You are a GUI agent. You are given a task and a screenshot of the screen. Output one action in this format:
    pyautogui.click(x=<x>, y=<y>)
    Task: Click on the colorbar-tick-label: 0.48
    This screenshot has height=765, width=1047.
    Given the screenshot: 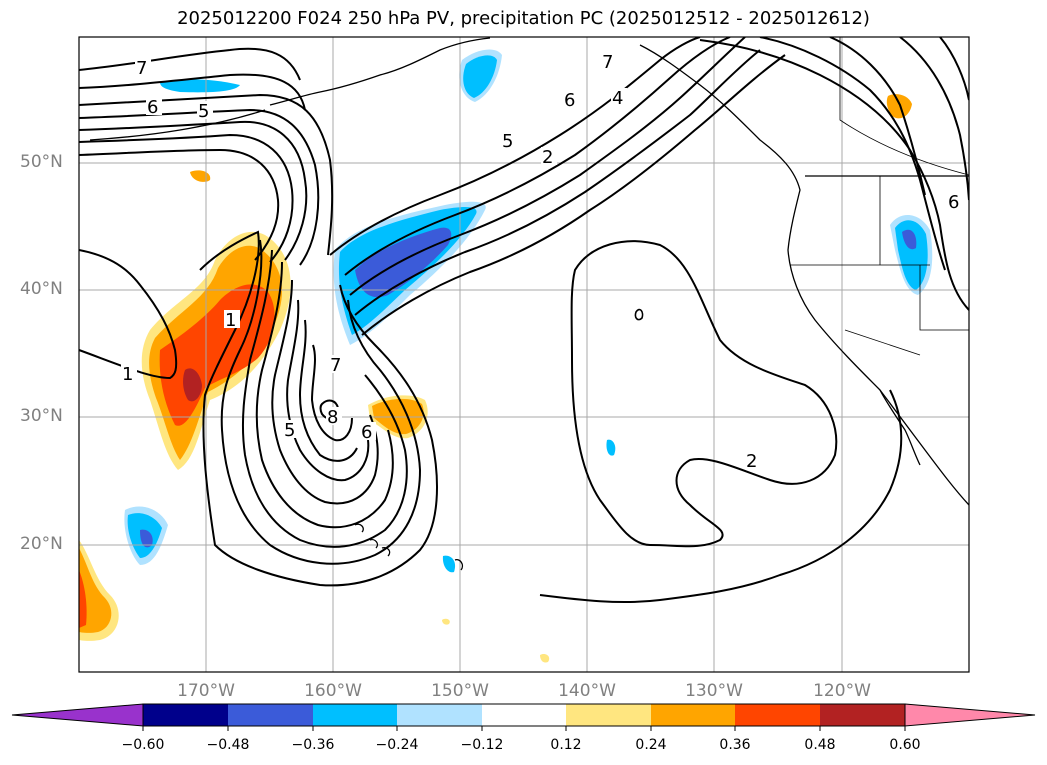 What is the action you would take?
    pyautogui.click(x=820, y=745)
    